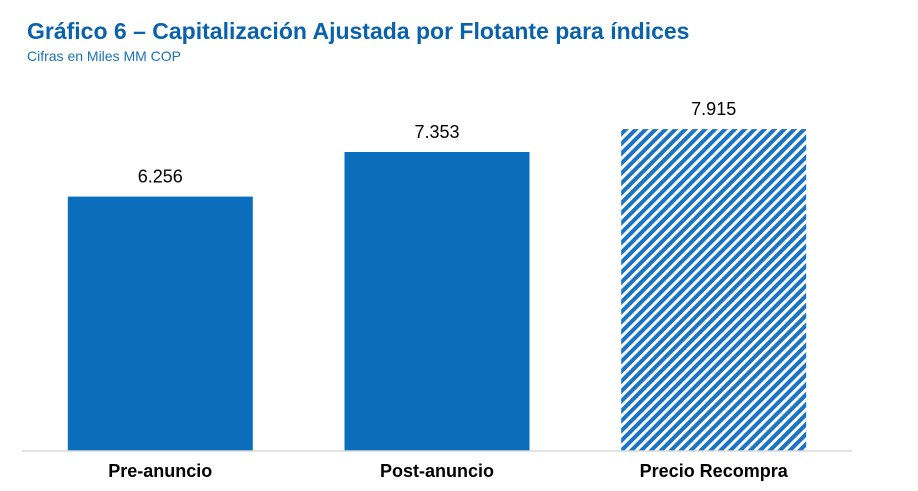 This screenshot has height=491, width=918. What do you see at coordinates (160, 471) in the screenshot?
I see `x-tick-label: Pre-anuncio` at bounding box center [160, 471].